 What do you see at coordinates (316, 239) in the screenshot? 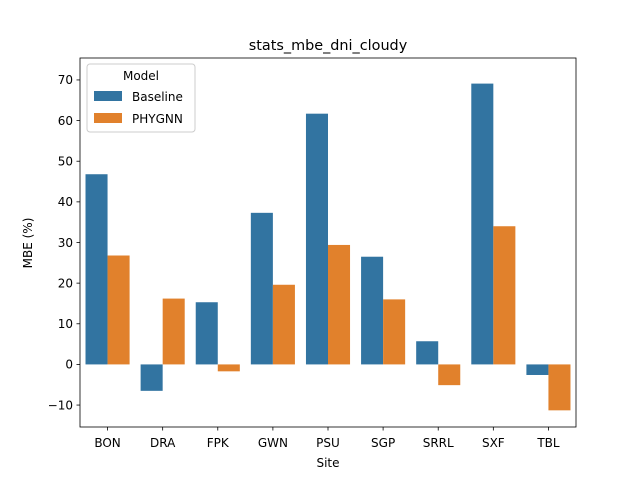
I see `bar-baseline-psu` at bounding box center [316, 239].